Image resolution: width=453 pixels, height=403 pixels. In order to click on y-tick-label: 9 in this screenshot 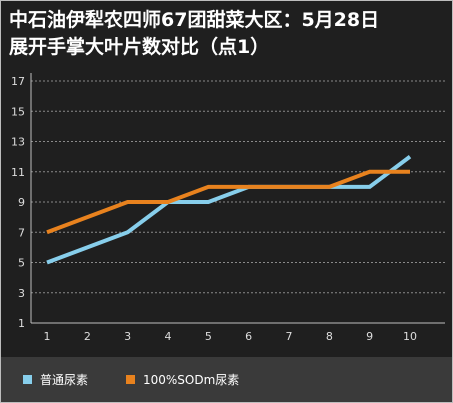, I will do `click(21, 202)`.